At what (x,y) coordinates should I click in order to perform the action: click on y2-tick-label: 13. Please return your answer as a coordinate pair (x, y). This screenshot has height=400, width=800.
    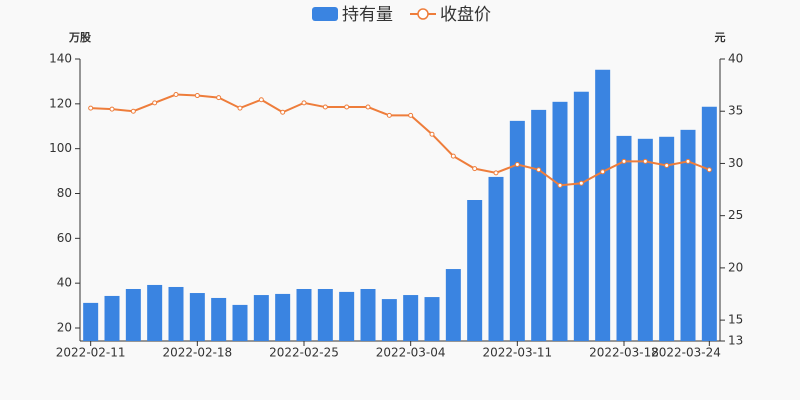
    Looking at the image, I should click on (735, 341).